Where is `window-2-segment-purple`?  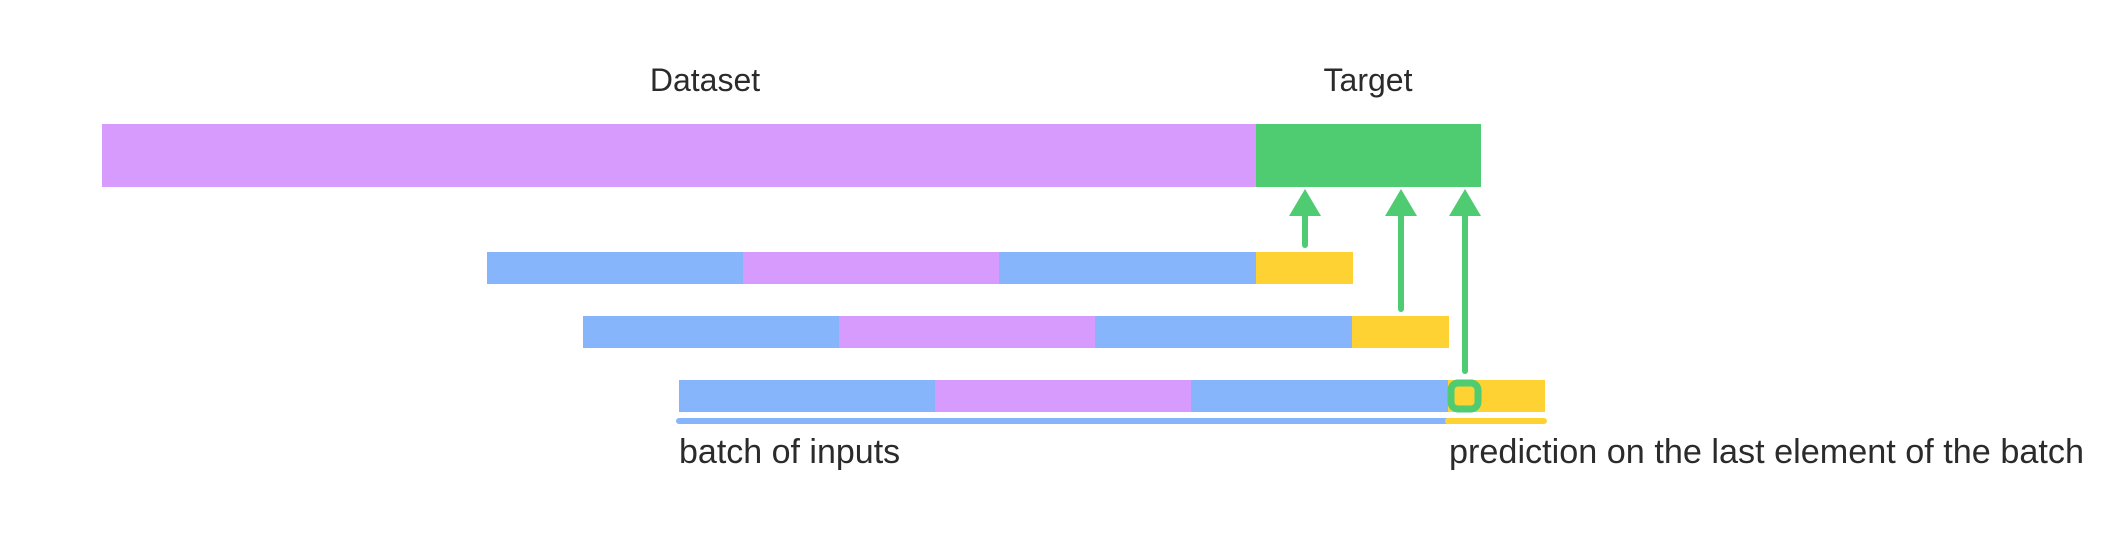 window-2-segment-purple is located at coordinates (967, 332).